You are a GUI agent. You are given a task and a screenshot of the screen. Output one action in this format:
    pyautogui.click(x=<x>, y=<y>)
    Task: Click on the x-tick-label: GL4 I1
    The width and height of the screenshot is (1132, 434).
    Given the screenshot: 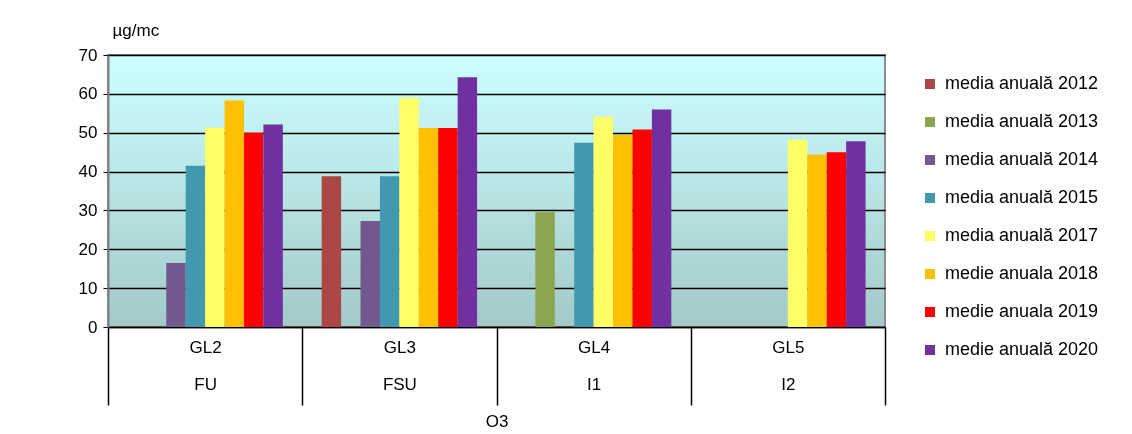 What is the action you would take?
    pyautogui.click(x=594, y=365)
    